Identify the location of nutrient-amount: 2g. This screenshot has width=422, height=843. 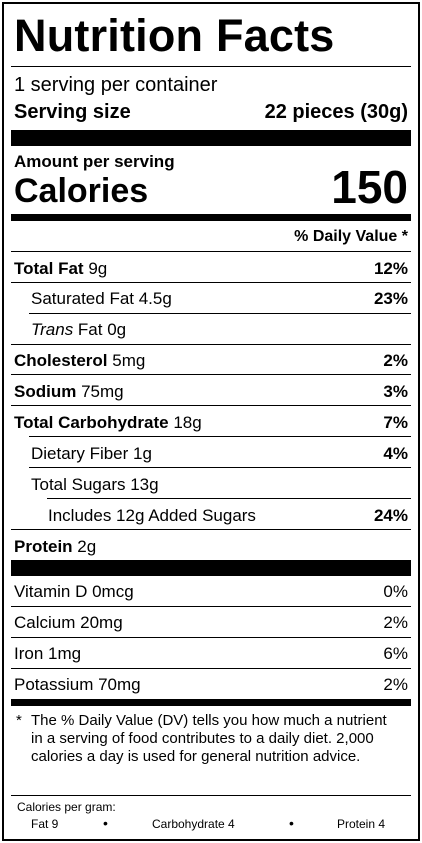
(87, 546).